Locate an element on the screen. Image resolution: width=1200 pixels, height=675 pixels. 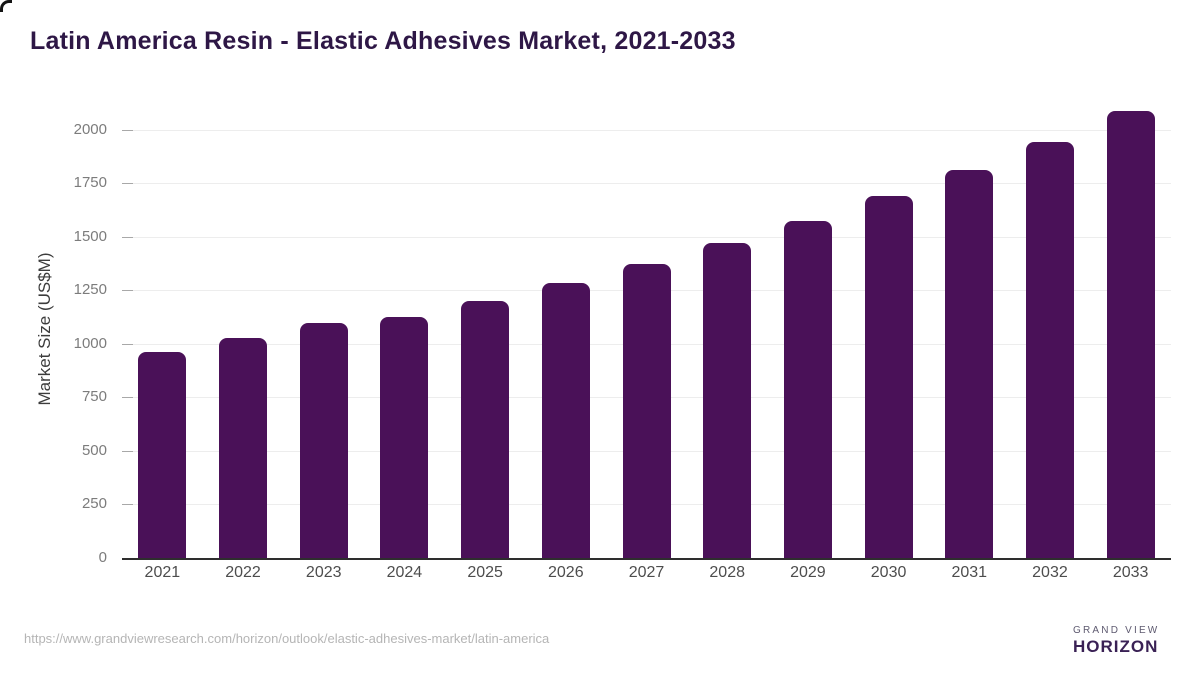
bar-2032 is located at coordinates (1049, 350).